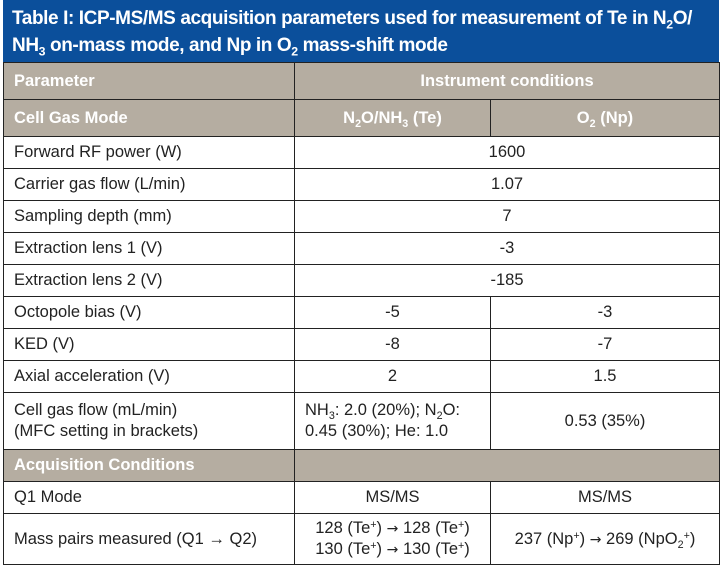 Image resolution: width=724 pixels, height=572 pixels. Describe the element at coordinates (507, 152) in the screenshot. I see `row-value: 1600` at that location.